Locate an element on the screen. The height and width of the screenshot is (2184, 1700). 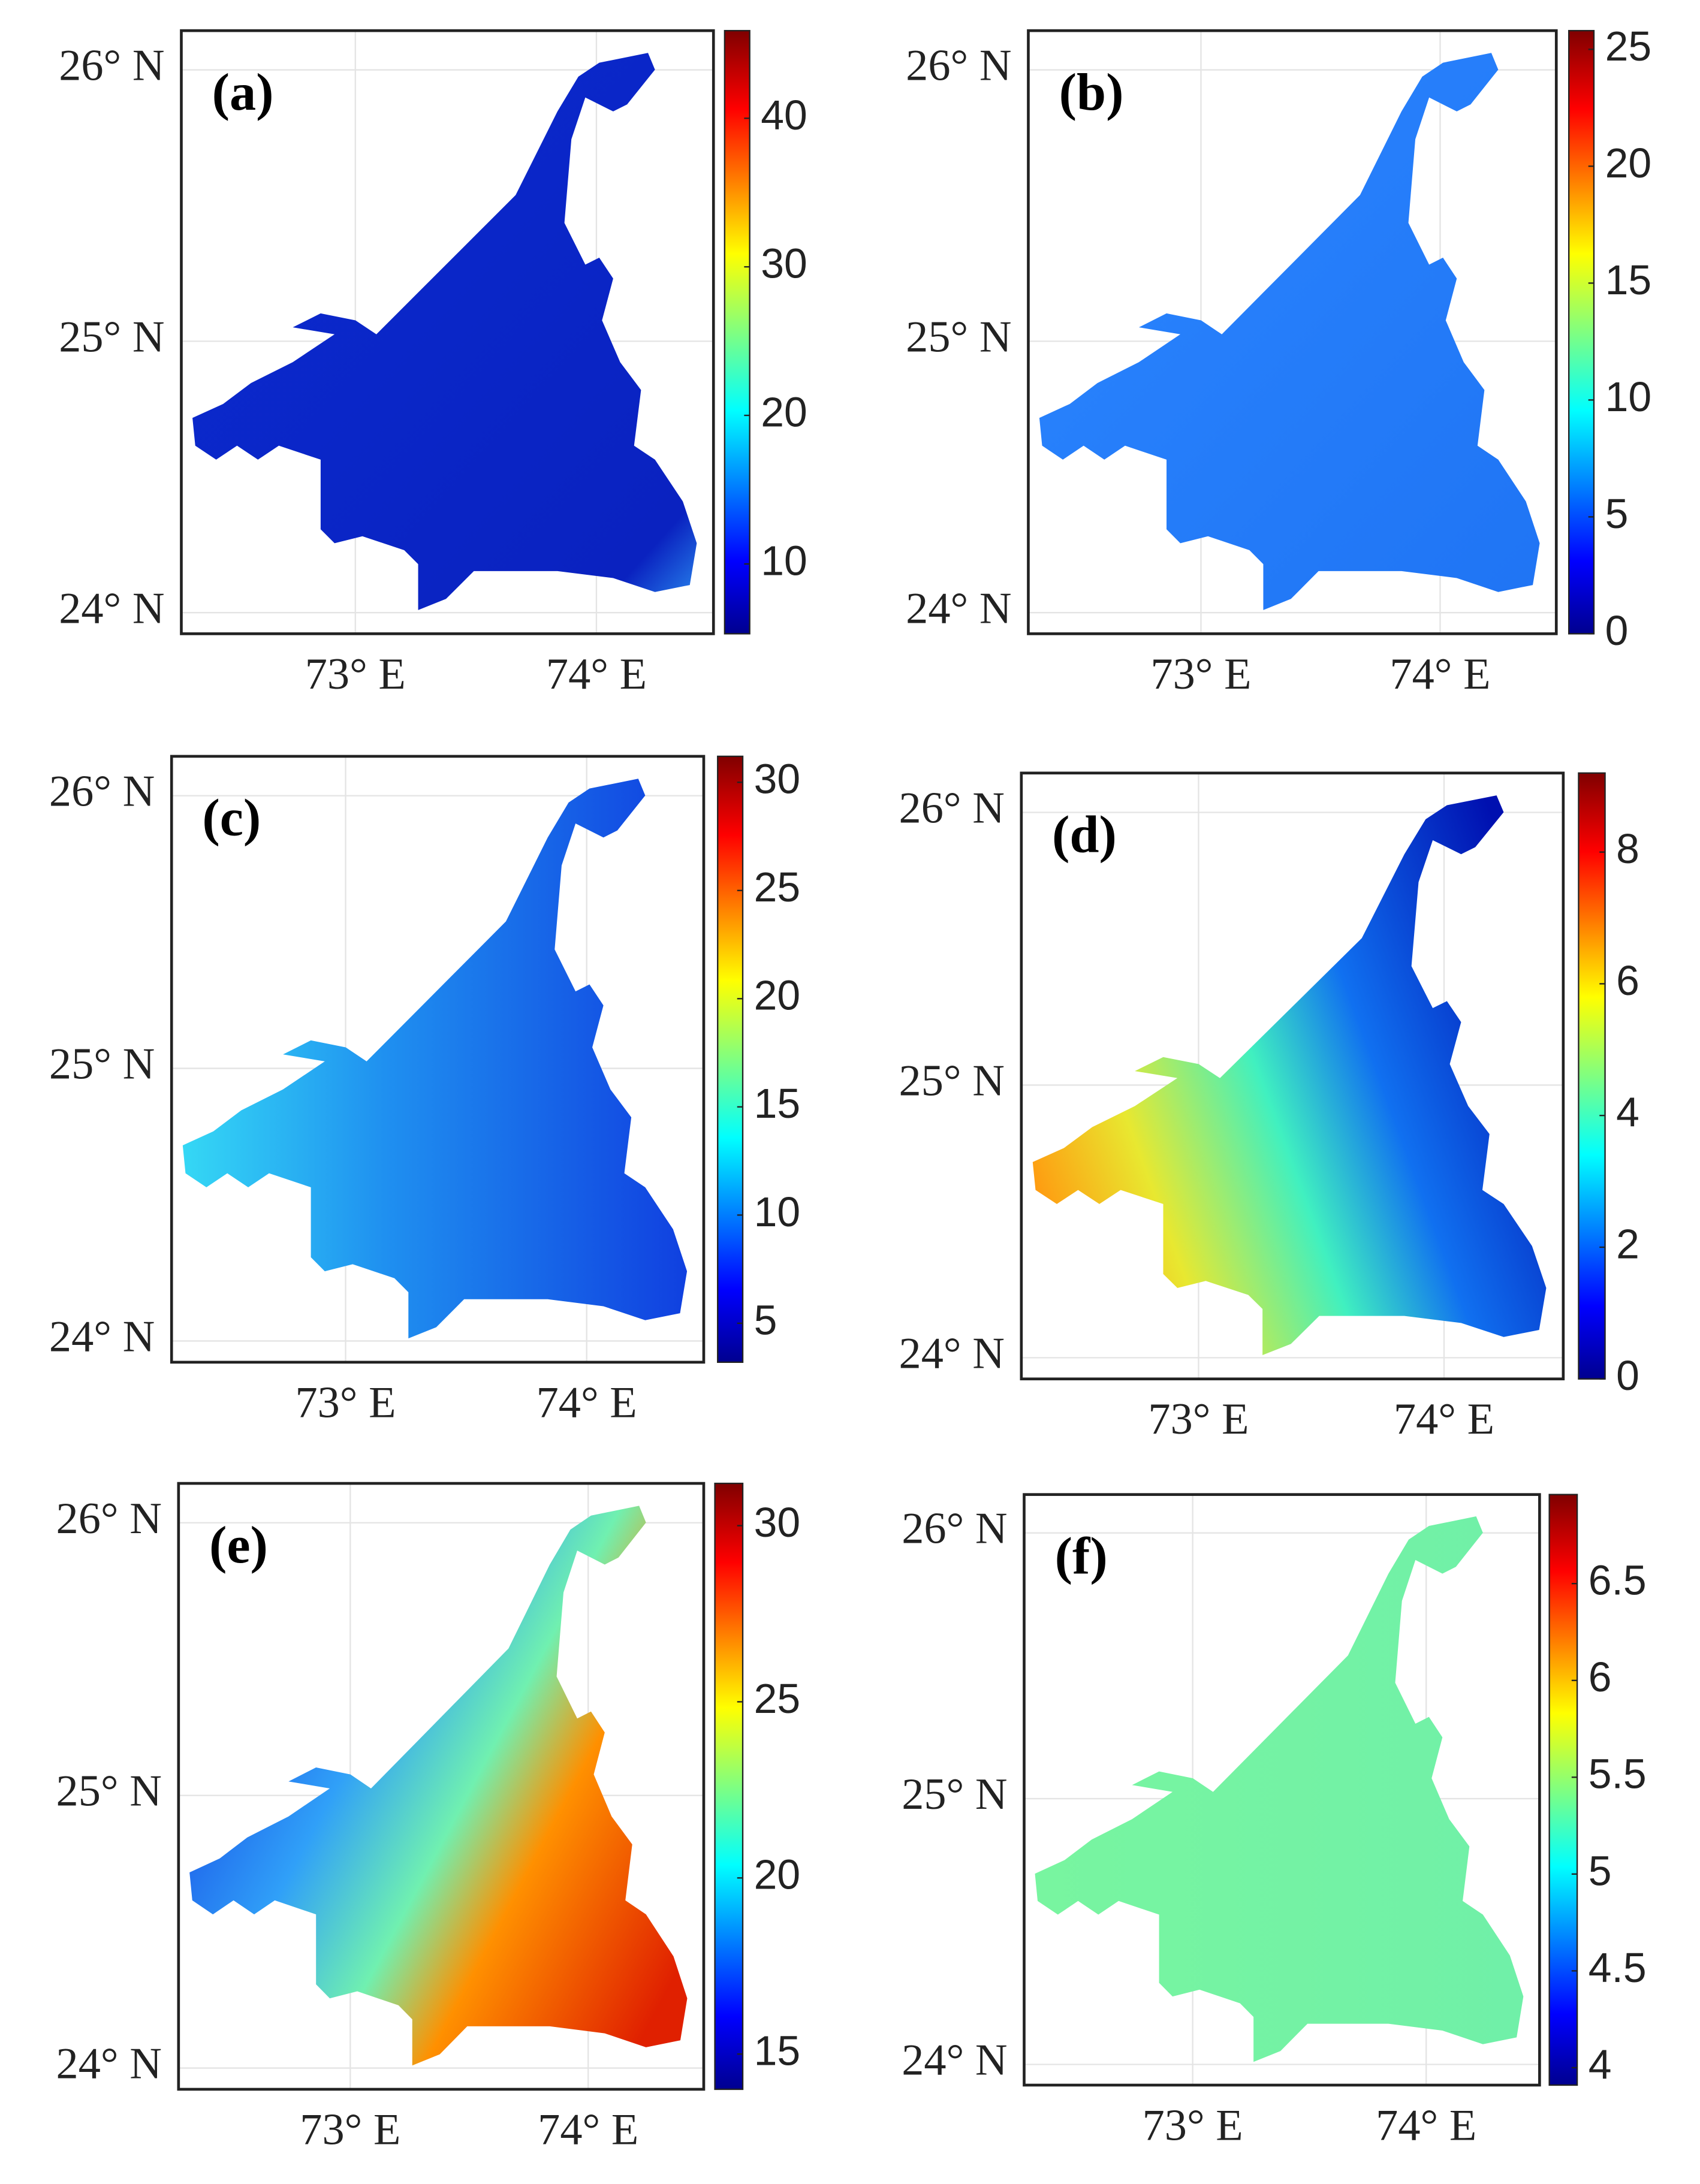
panel-label: (b) is located at coordinates (1091, 92).